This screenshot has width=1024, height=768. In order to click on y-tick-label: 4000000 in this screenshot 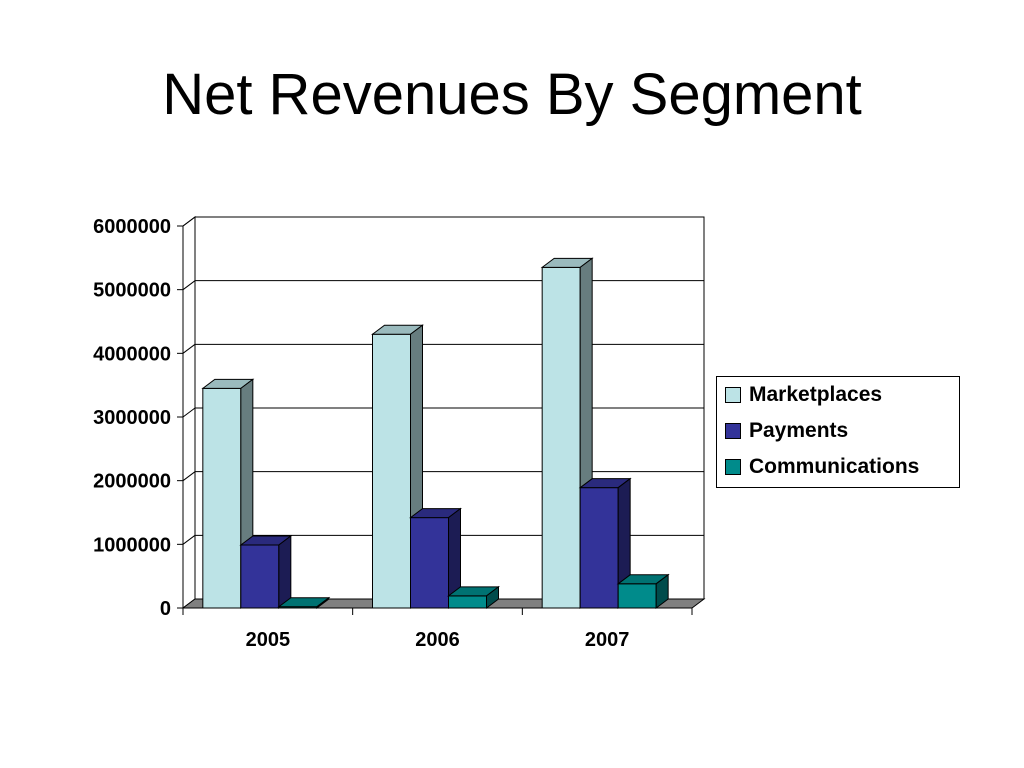, I will do `click(132, 354)`.